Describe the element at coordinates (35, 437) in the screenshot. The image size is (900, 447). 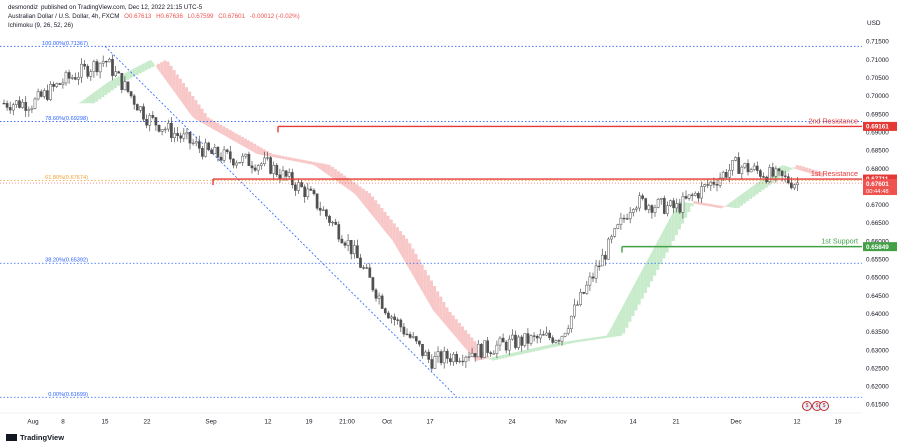
I see `tradingview-logo: TradingView` at that location.